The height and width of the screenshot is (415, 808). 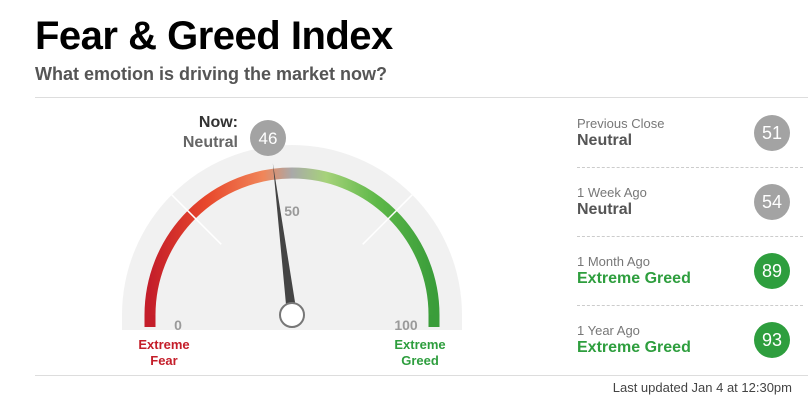 What do you see at coordinates (612, 192) in the screenshot?
I see `history-label: 1 Week Ago` at bounding box center [612, 192].